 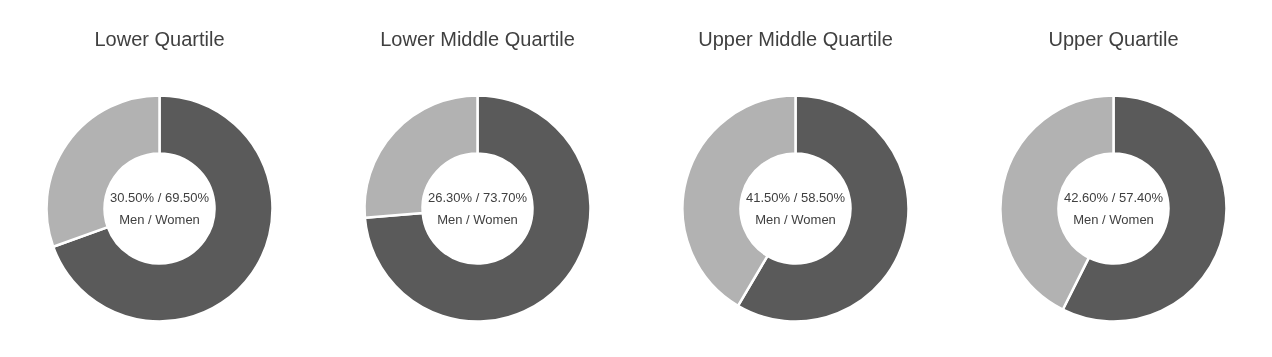 I want to click on chart-title: Lower Quartile, so click(x=159, y=38).